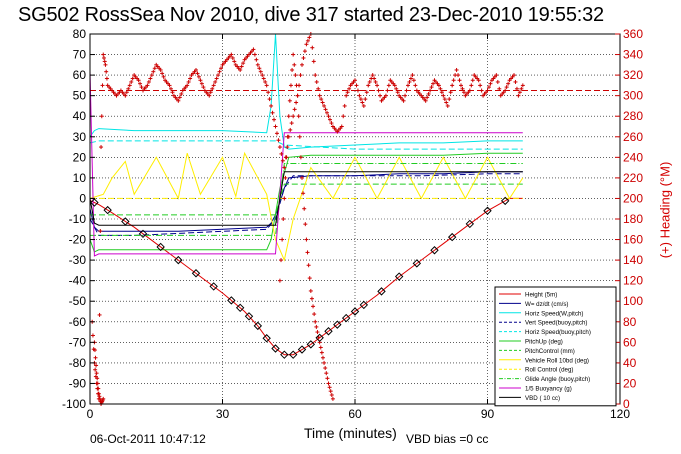 The width and height of the screenshot is (681, 454). Describe the element at coordinates (557, 379) in the screenshot. I see `legend-label: Glide Angle (buoy,pitch)` at that location.